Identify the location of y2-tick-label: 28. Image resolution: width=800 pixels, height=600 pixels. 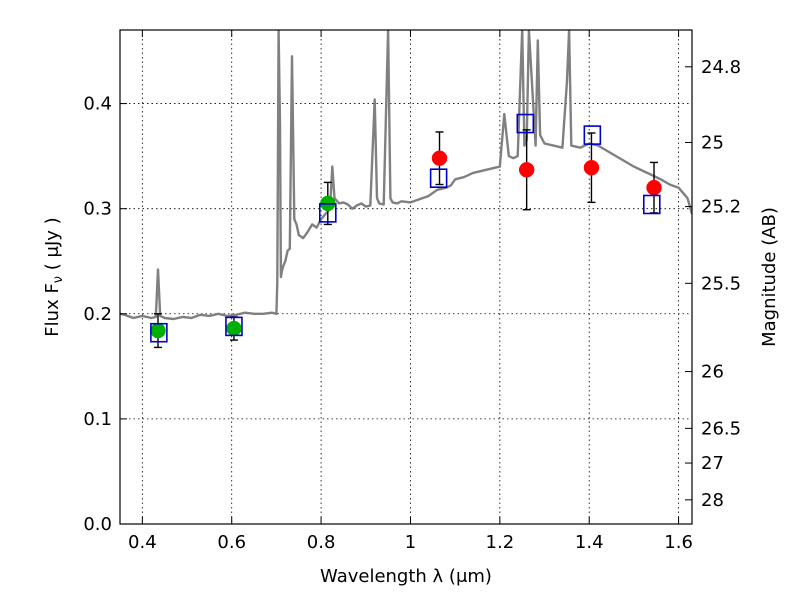
(712, 500).